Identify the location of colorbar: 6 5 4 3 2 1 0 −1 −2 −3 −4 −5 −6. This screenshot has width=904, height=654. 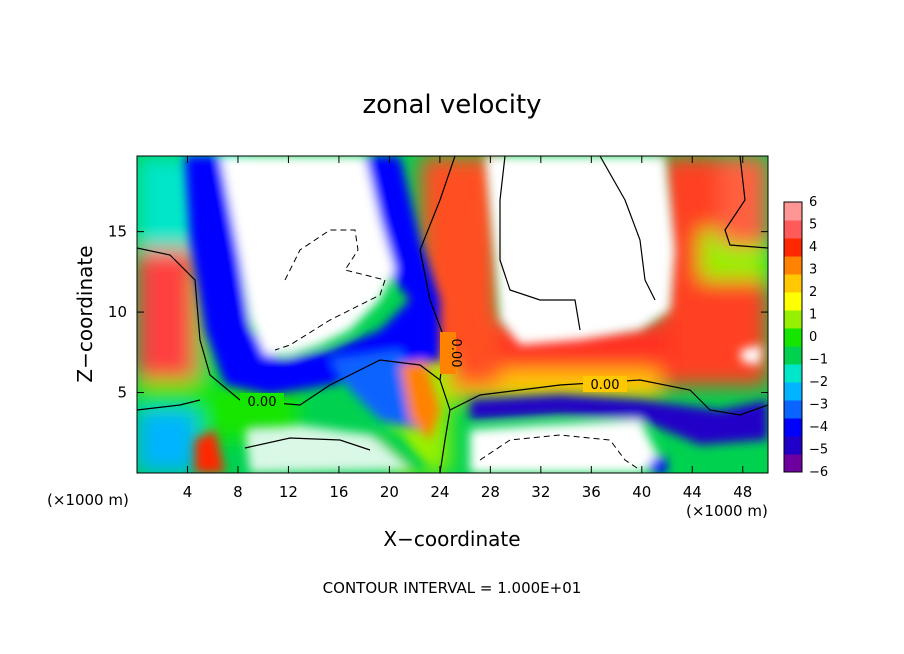
(805, 337).